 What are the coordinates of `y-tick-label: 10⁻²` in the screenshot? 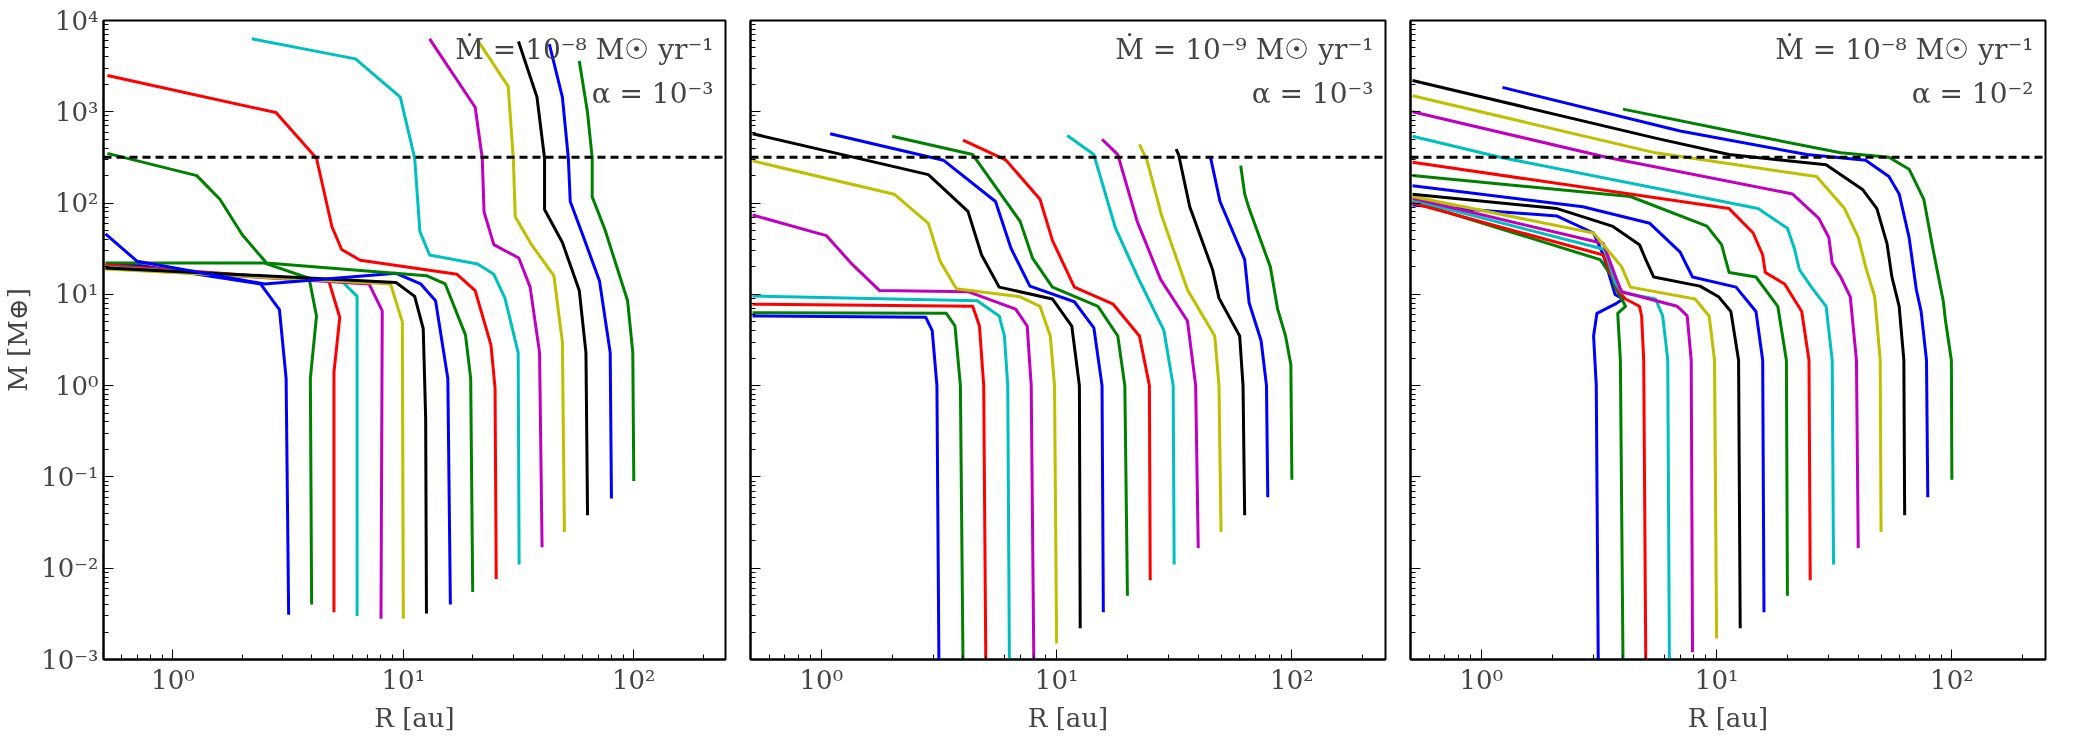 It's located at (70, 568).